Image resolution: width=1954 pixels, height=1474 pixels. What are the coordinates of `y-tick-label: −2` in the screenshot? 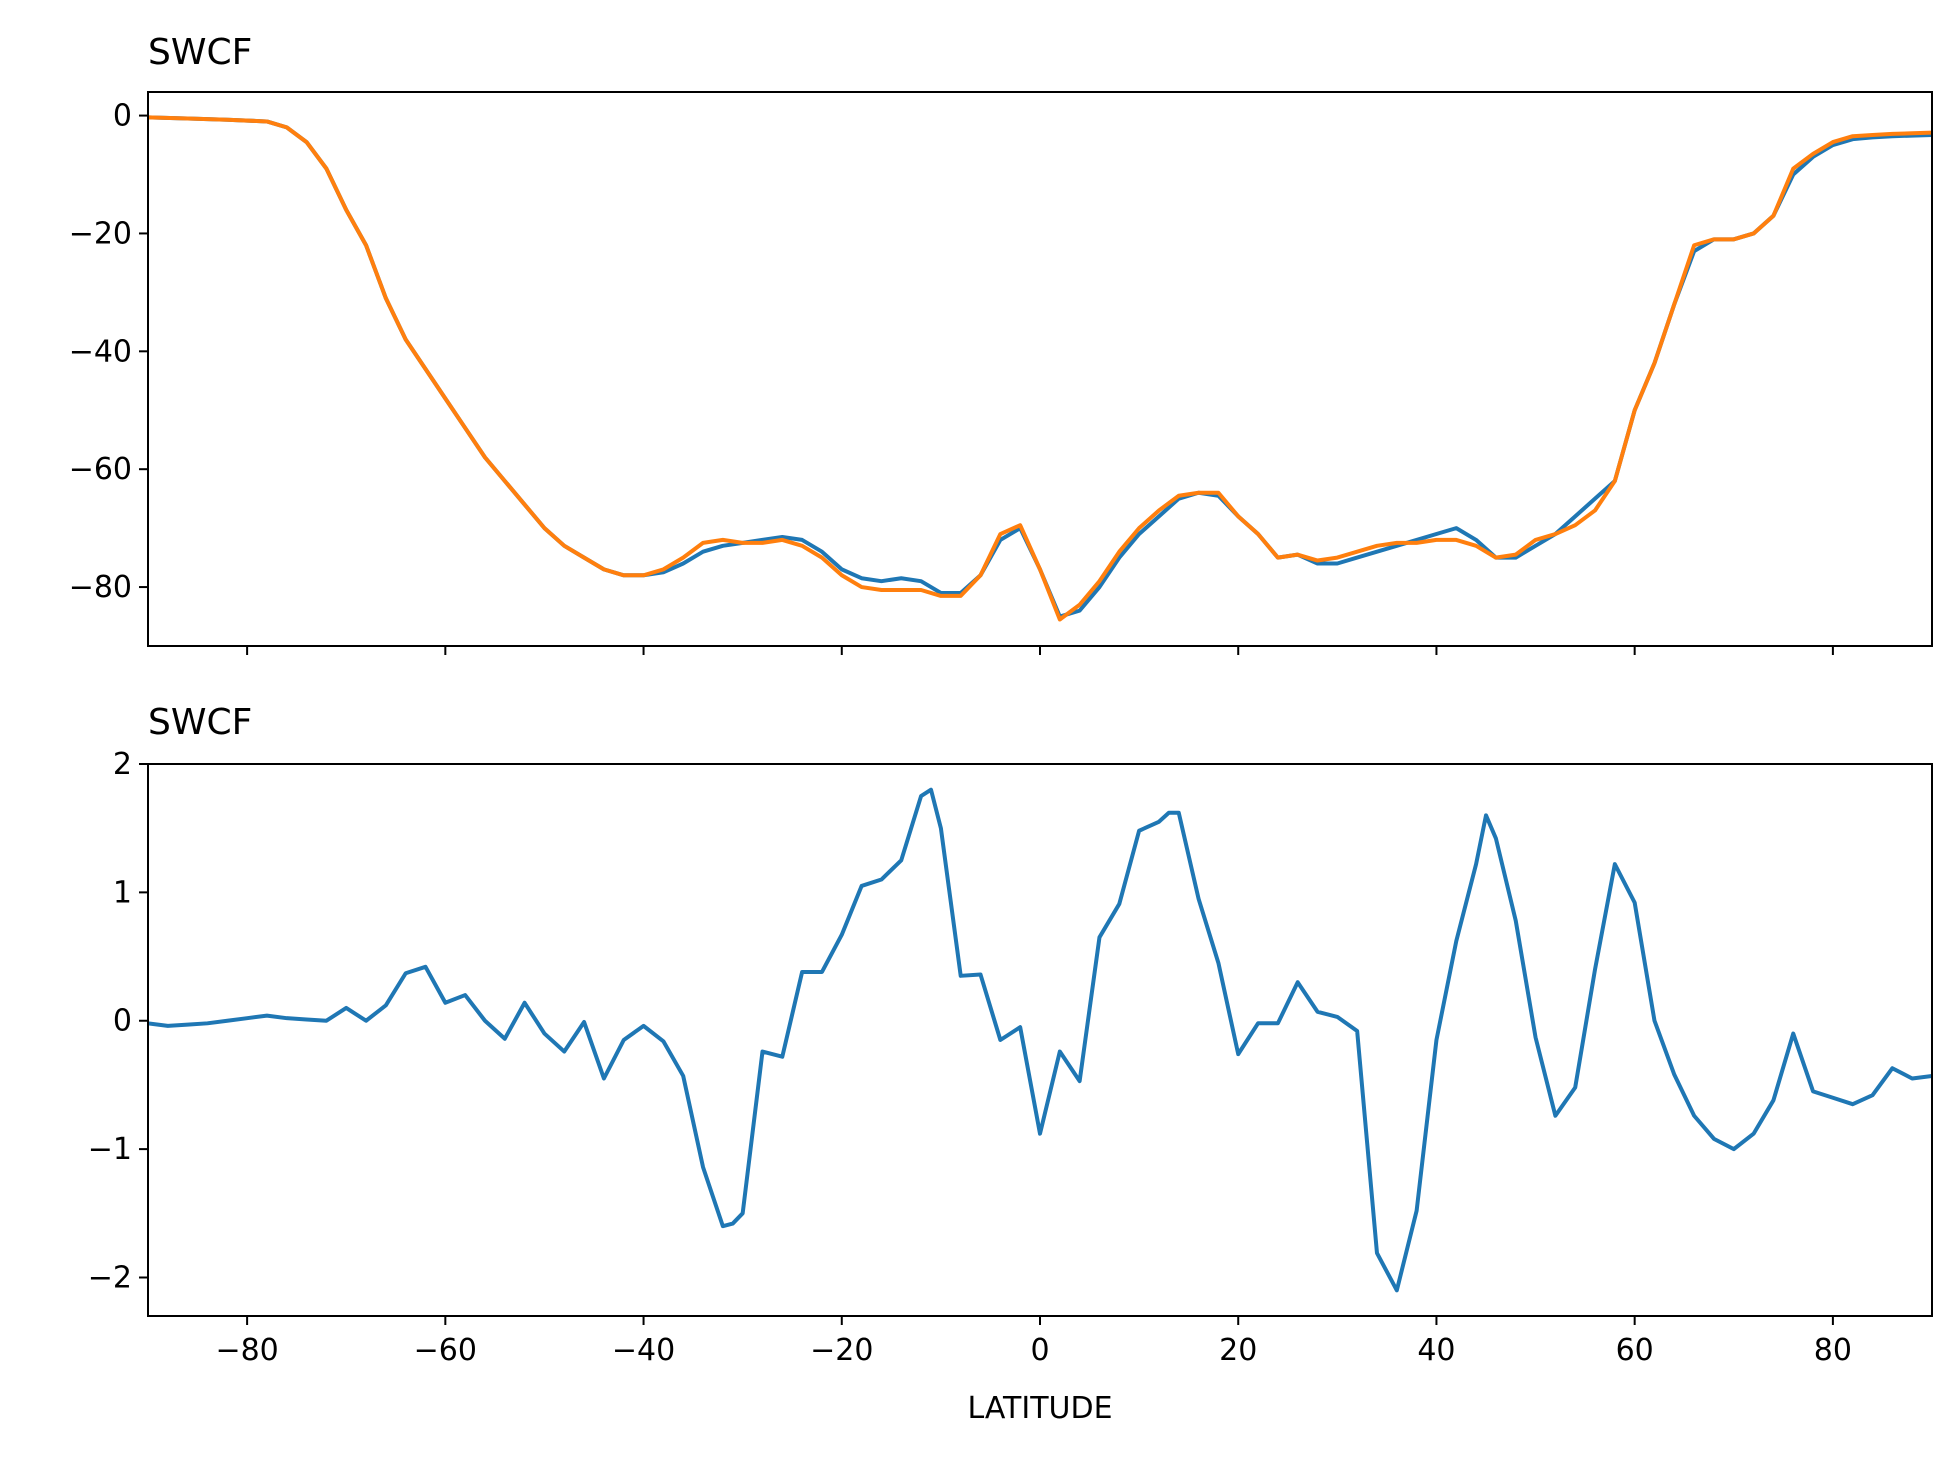 It's located at (110, 1277).